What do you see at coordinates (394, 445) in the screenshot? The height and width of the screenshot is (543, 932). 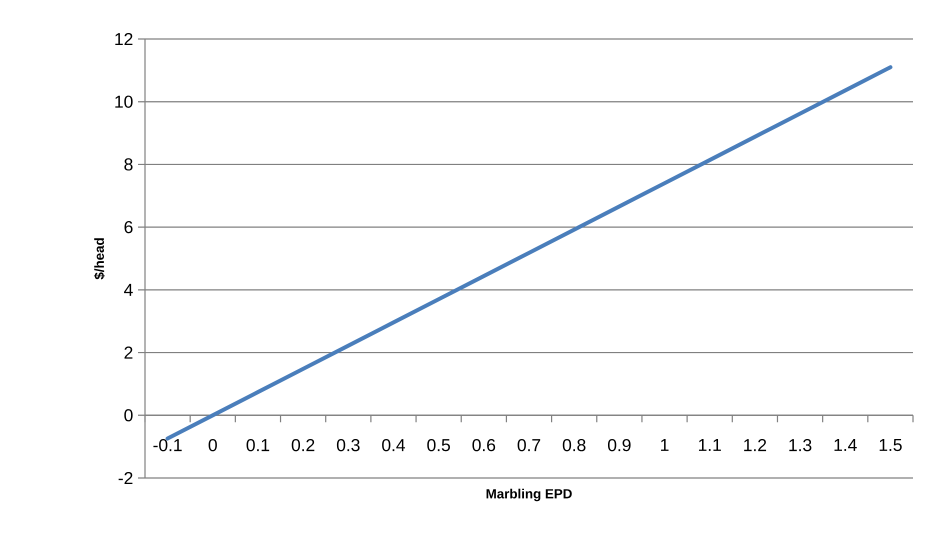 I see `x-tick-label: 0.4` at bounding box center [394, 445].